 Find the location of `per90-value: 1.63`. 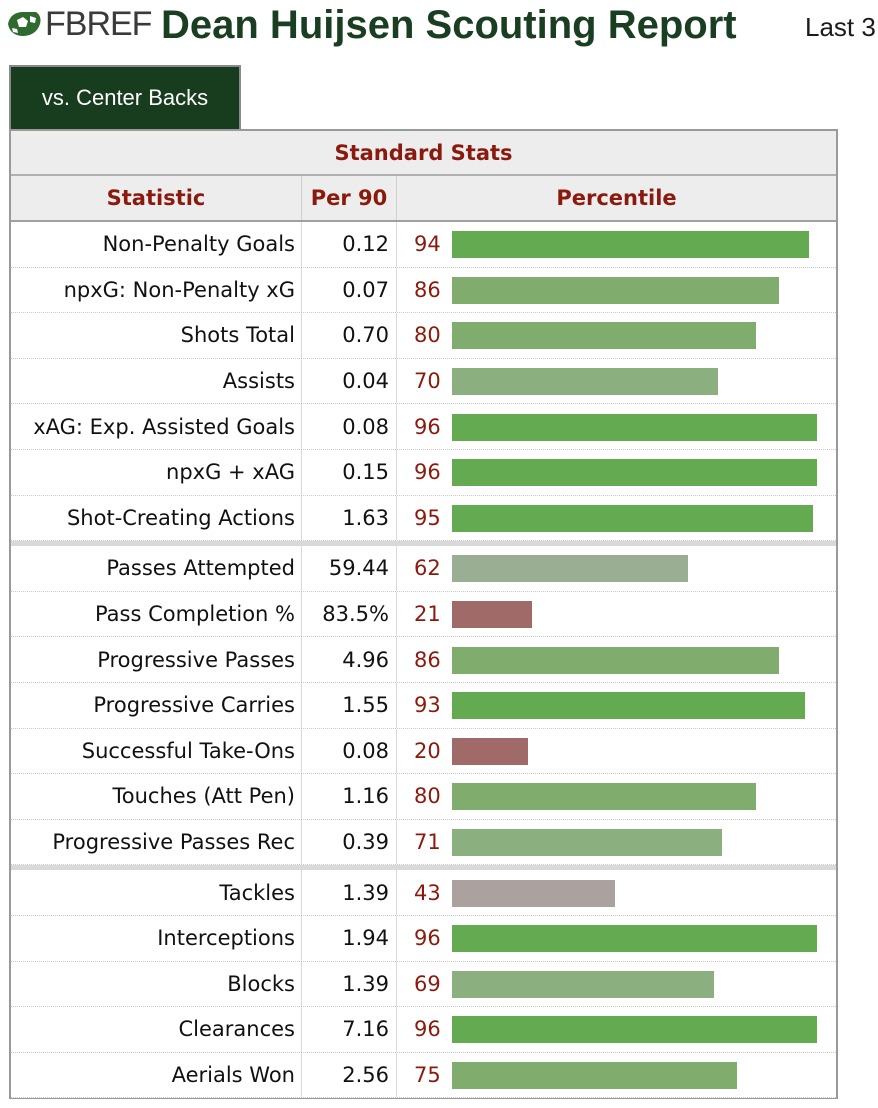

per90-value: 1.63 is located at coordinates (349, 518).